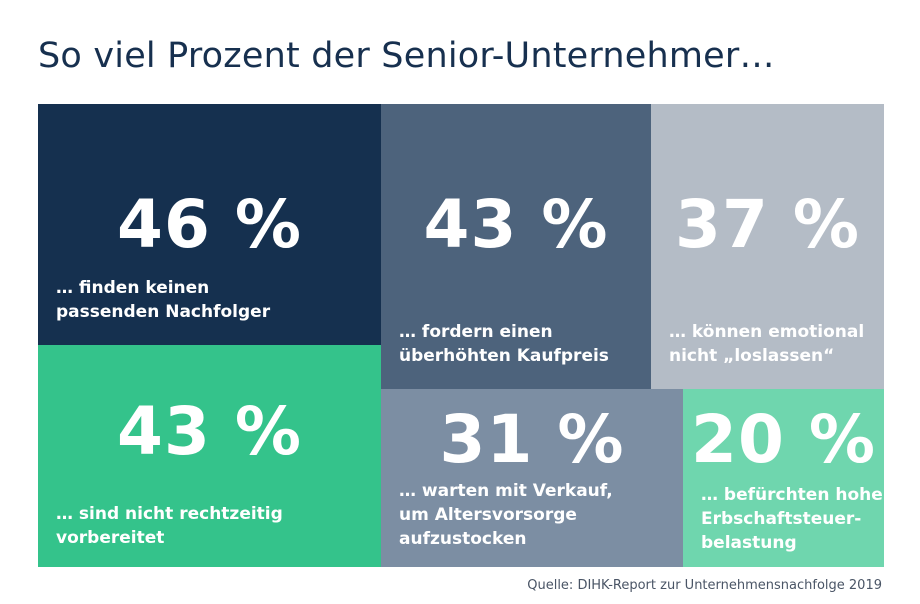 Image resolution: width=920 pixels, height=604 pixels. Describe the element at coordinates (163, 312) in the screenshot. I see `category-label-line: passenden Nachfolger` at that location.